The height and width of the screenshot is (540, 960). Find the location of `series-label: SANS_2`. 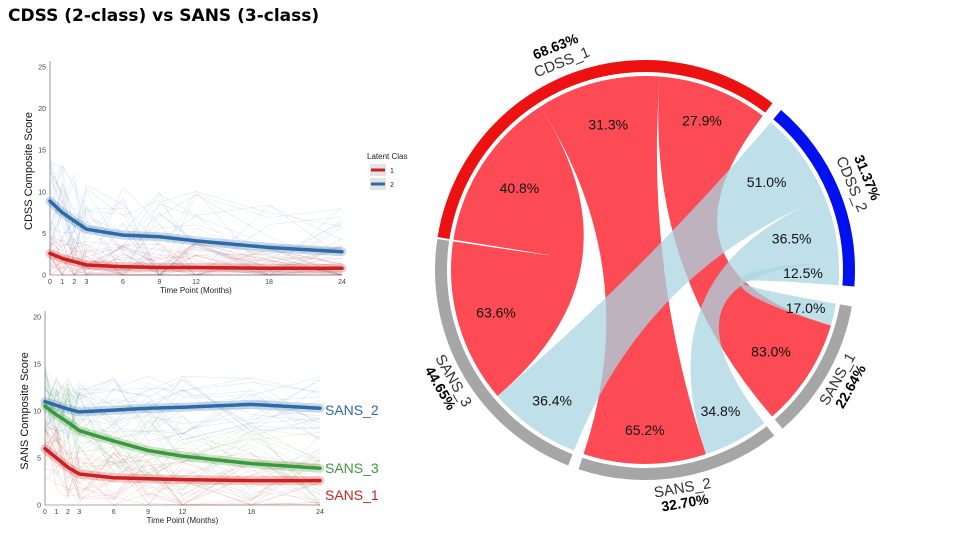

series-label: SANS_2 is located at coordinates (352, 410).